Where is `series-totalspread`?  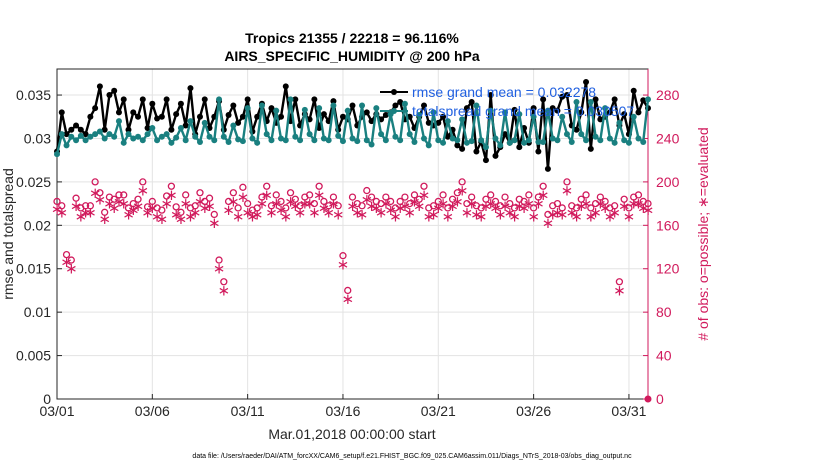 series-totalspread is located at coordinates (352, 127).